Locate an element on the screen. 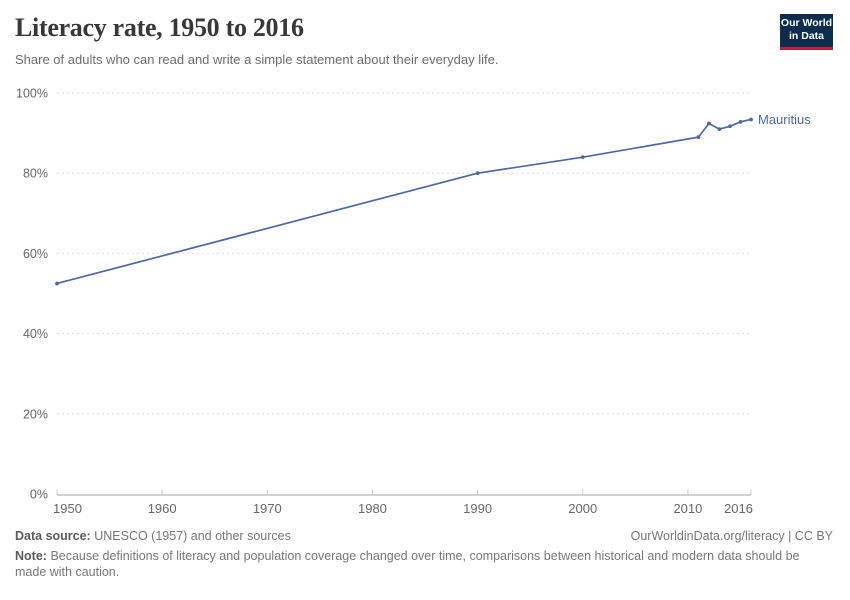 This screenshot has height=600, width=850. data-source-label: Data source: is located at coordinates (53, 536).